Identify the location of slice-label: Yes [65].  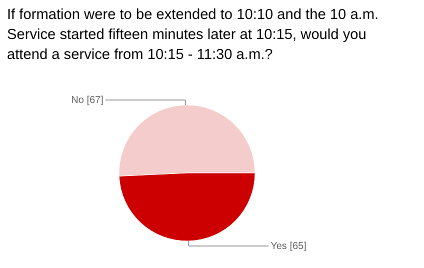
(288, 246).